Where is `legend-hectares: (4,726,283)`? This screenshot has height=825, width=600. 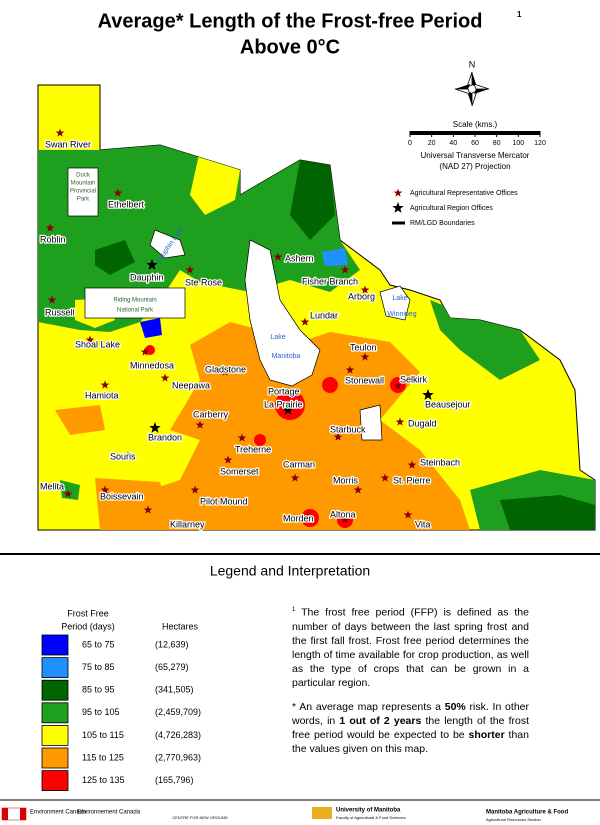 legend-hectares: (4,726,283) is located at coordinates (178, 735).